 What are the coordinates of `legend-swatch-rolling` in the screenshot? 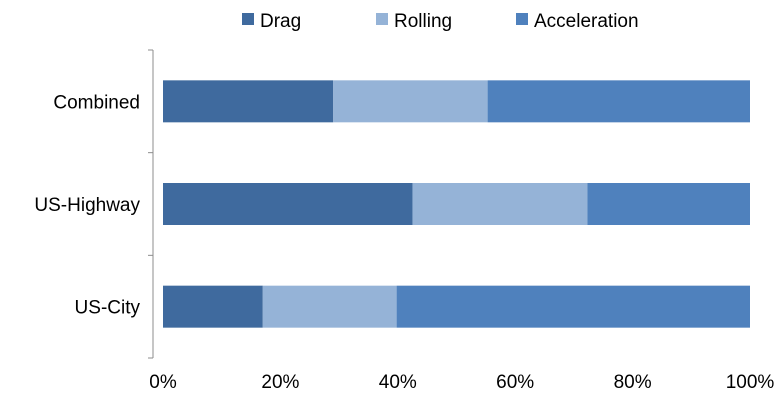 It's located at (382, 19).